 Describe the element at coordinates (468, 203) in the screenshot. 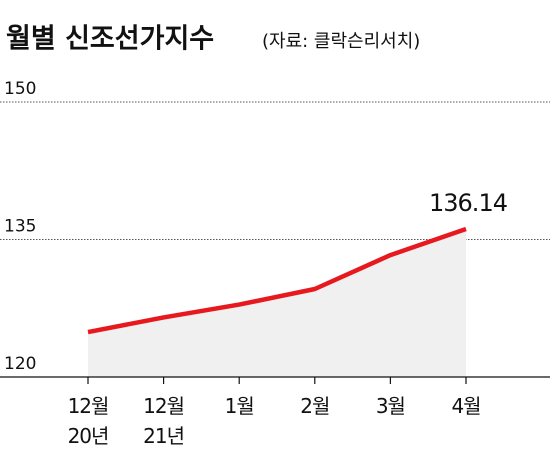

I see `data-label: 136.14` at that location.